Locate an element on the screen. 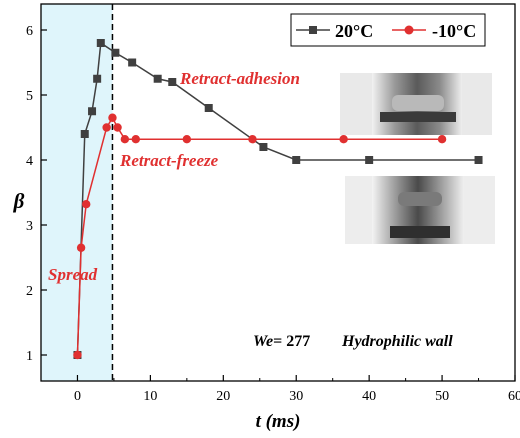  x-tick-label: 60 is located at coordinates (514, 396).